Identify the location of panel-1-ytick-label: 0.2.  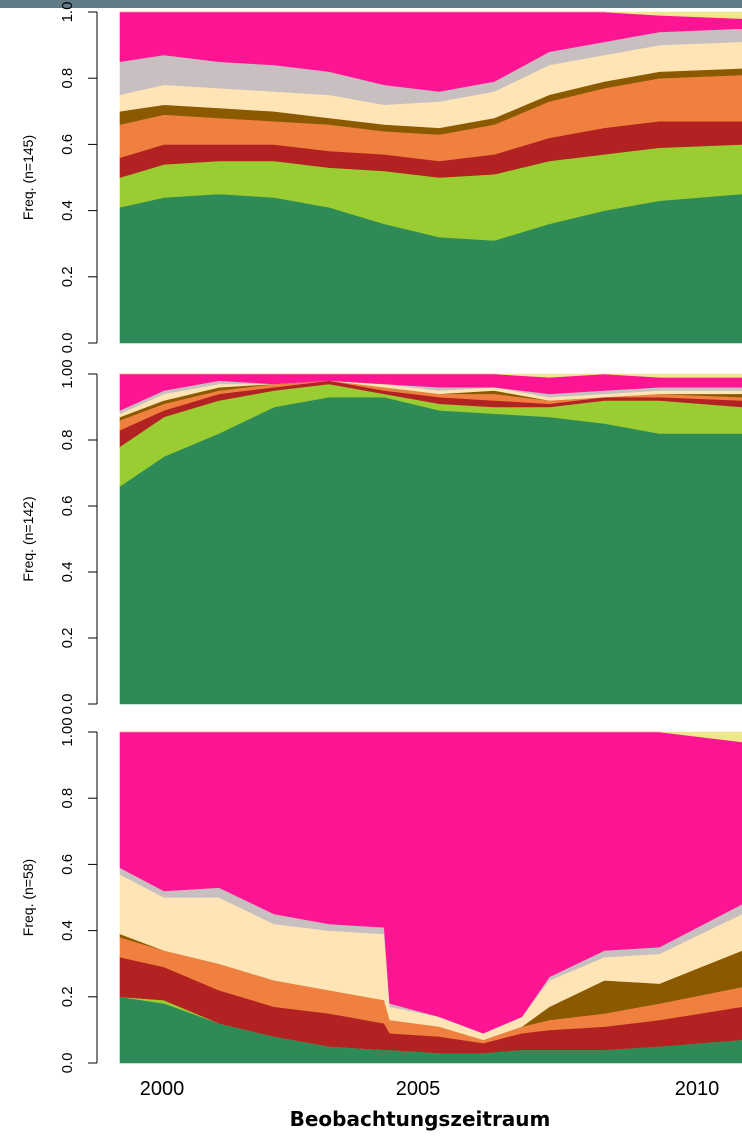
(67, 276).